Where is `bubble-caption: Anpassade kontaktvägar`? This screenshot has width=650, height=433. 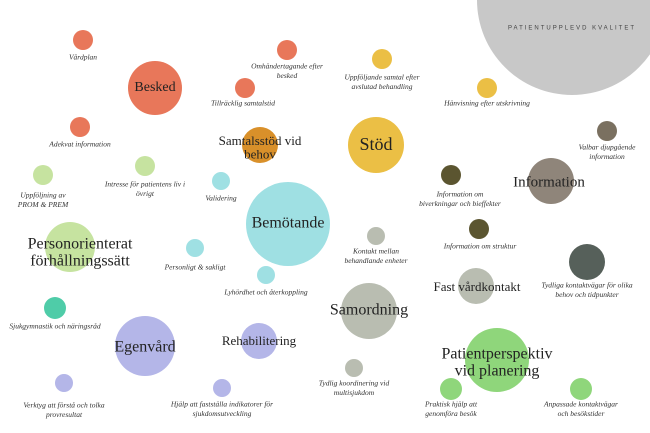 bubble-caption: Anpassade kontaktvägar is located at coordinates (580, 404).